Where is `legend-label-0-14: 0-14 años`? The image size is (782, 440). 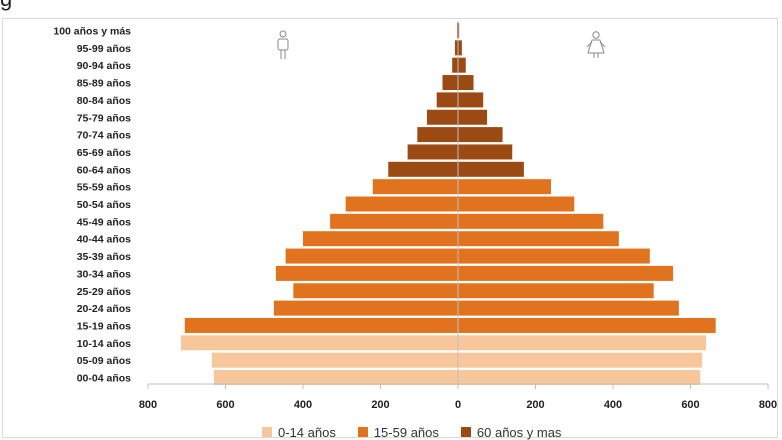 legend-label-0-14: 0-14 años is located at coordinates (307, 432).